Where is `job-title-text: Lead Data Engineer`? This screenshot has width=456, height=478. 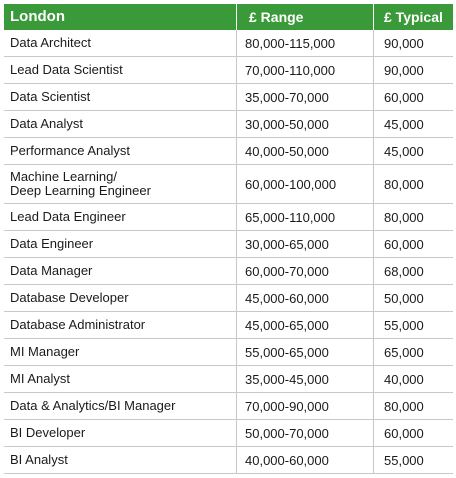 job-title-text: Lead Data Engineer is located at coordinates (68, 216).